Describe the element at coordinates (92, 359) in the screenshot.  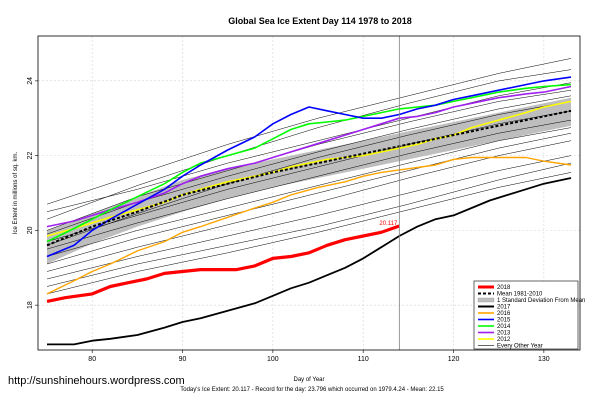
I see `x-tick-label-80: 80` at that location.